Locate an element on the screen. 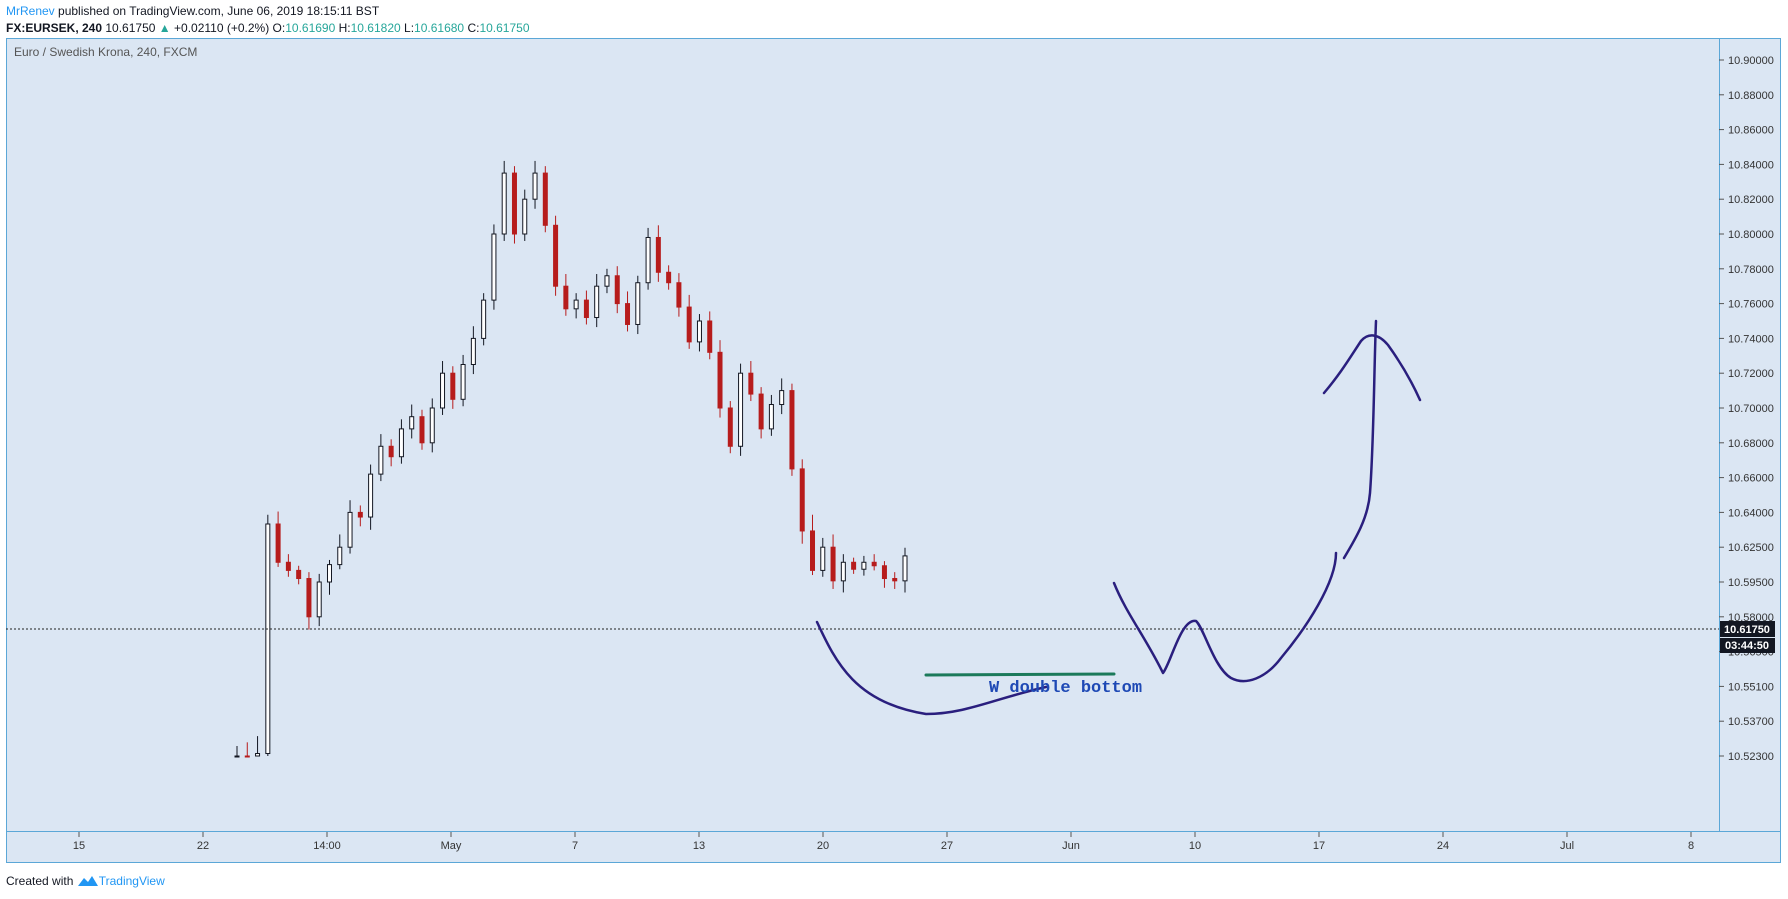  last-price-tag-text: 10.61750 is located at coordinates (1747, 630).